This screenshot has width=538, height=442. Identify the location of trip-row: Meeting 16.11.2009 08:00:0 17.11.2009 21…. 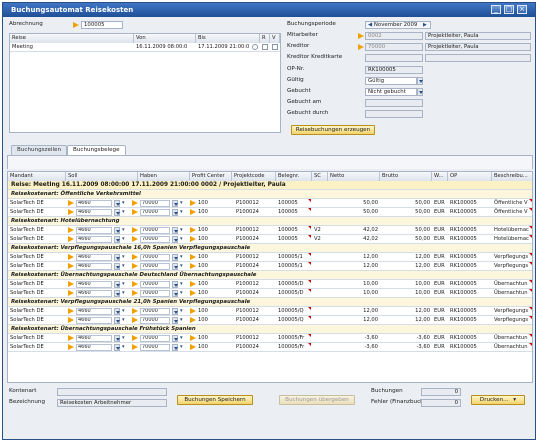
(145, 47).